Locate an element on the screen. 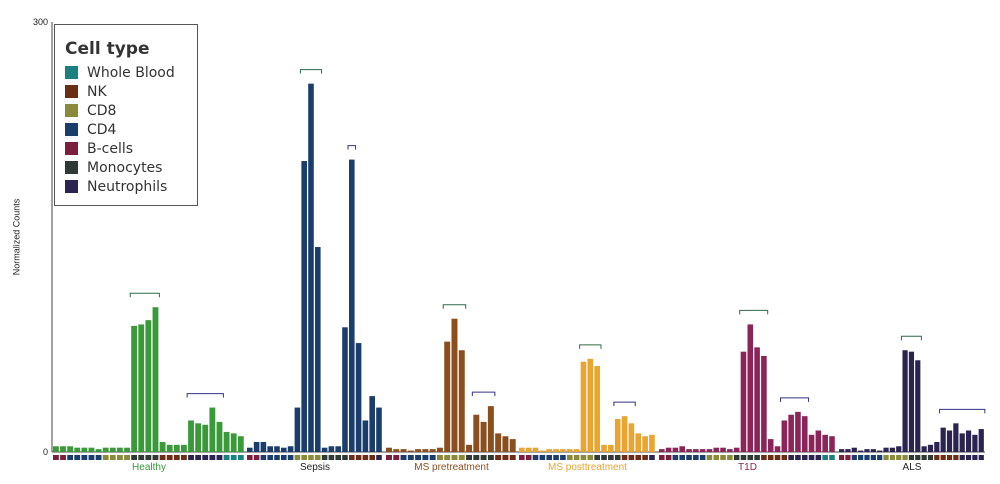 This screenshot has height=484, width=1000. legend-label: NK is located at coordinates (97, 91).